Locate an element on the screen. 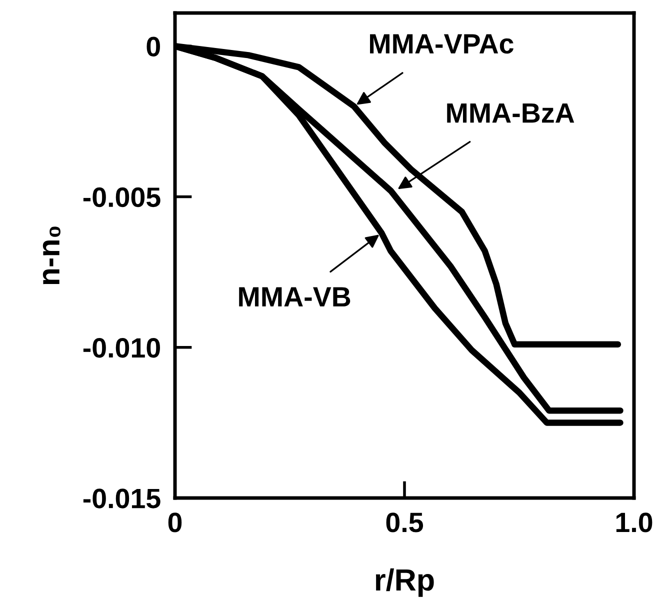 The height and width of the screenshot is (613, 661). annotation: MMA-VB is located at coordinates (294, 296).